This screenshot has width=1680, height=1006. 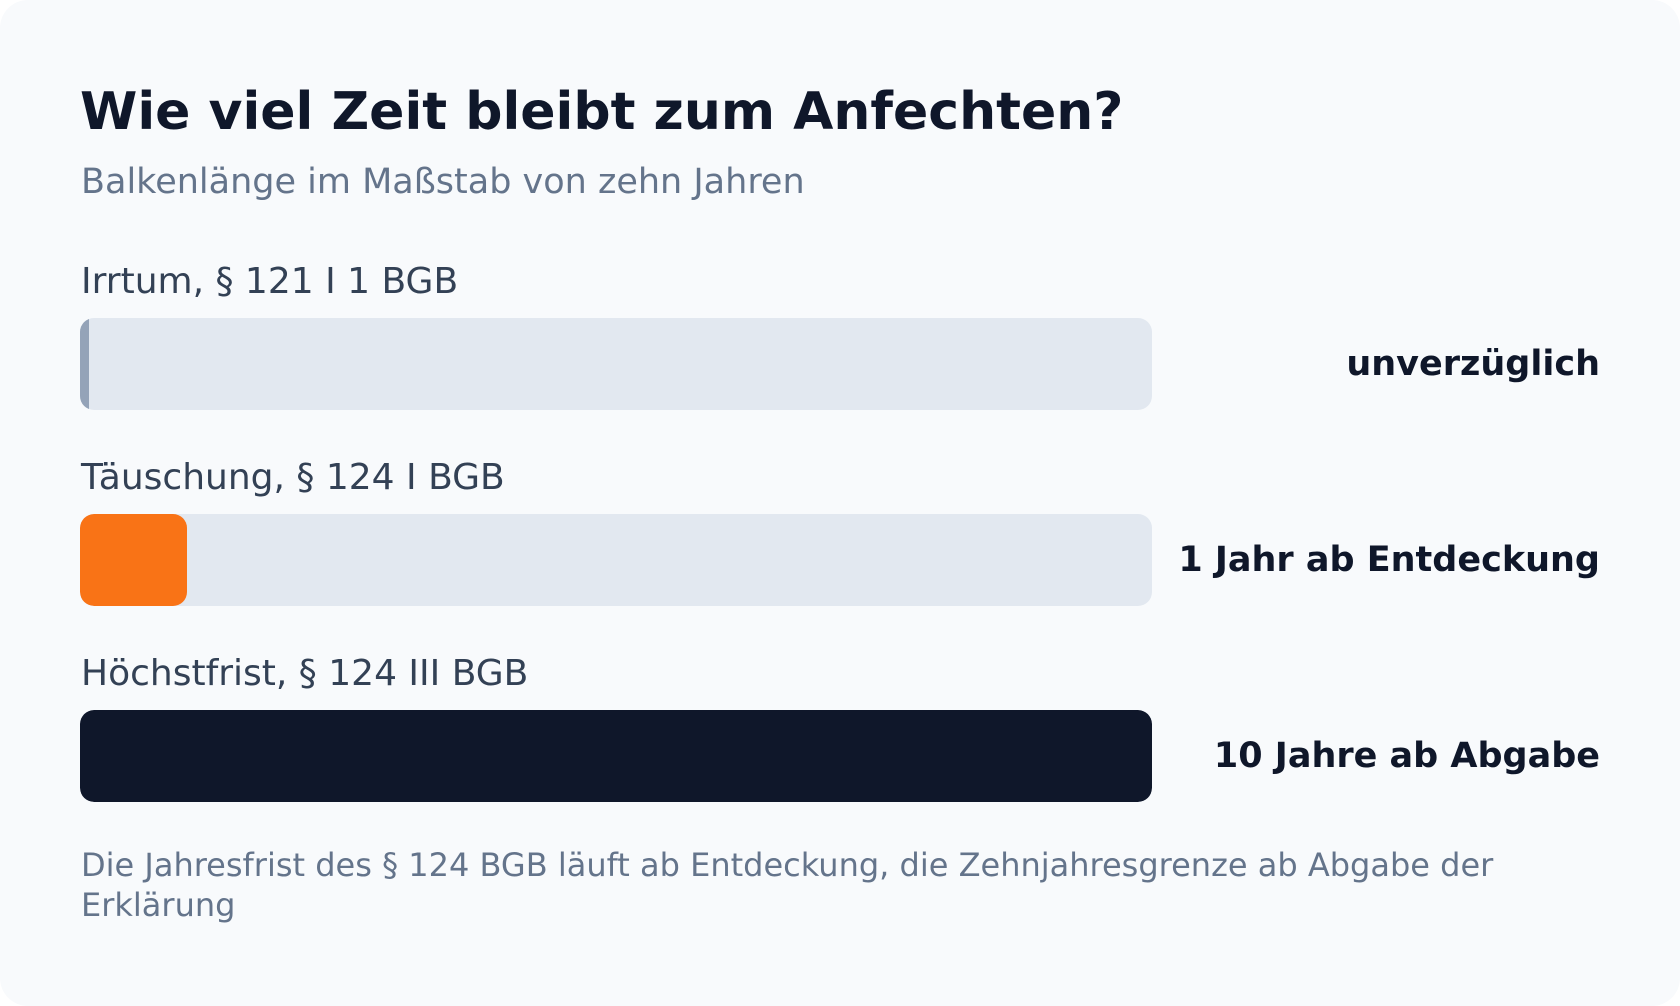 What do you see at coordinates (270, 281) in the screenshot?
I see `bar-category-label-irrtum: Irrtum, § 121 I 1 BGB` at bounding box center [270, 281].